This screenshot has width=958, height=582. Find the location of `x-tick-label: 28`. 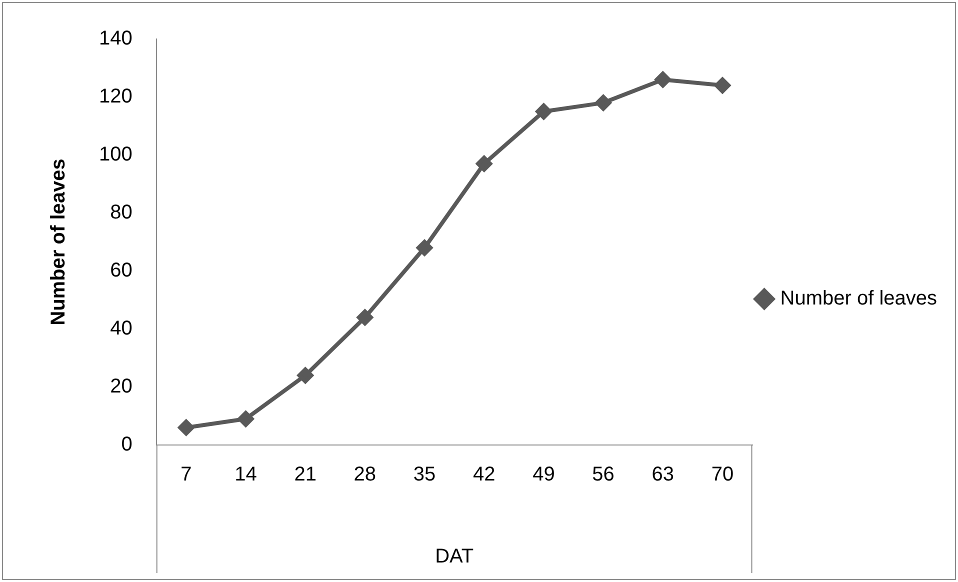

x-tick-label: 28 is located at coordinates (365, 475).